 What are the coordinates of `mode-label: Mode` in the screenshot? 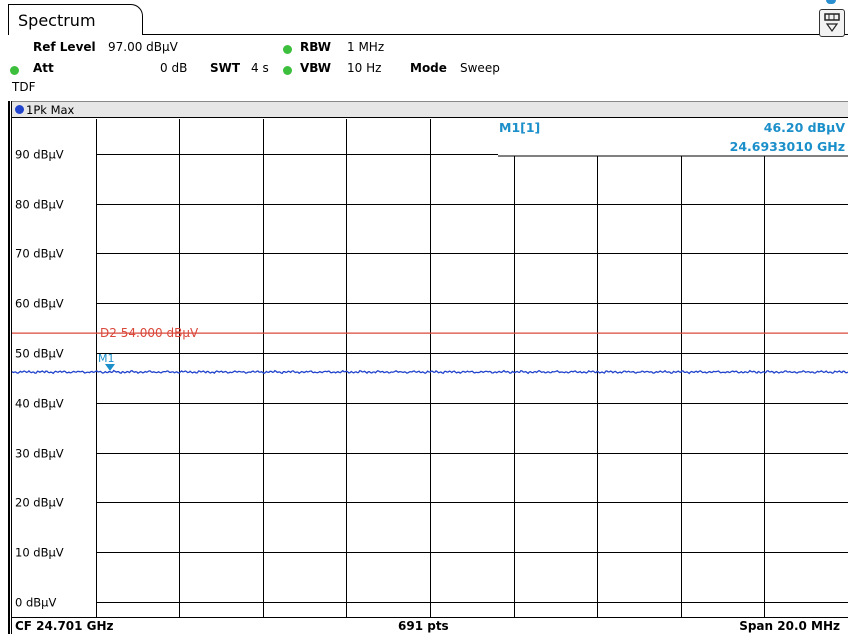 It's located at (428, 68).